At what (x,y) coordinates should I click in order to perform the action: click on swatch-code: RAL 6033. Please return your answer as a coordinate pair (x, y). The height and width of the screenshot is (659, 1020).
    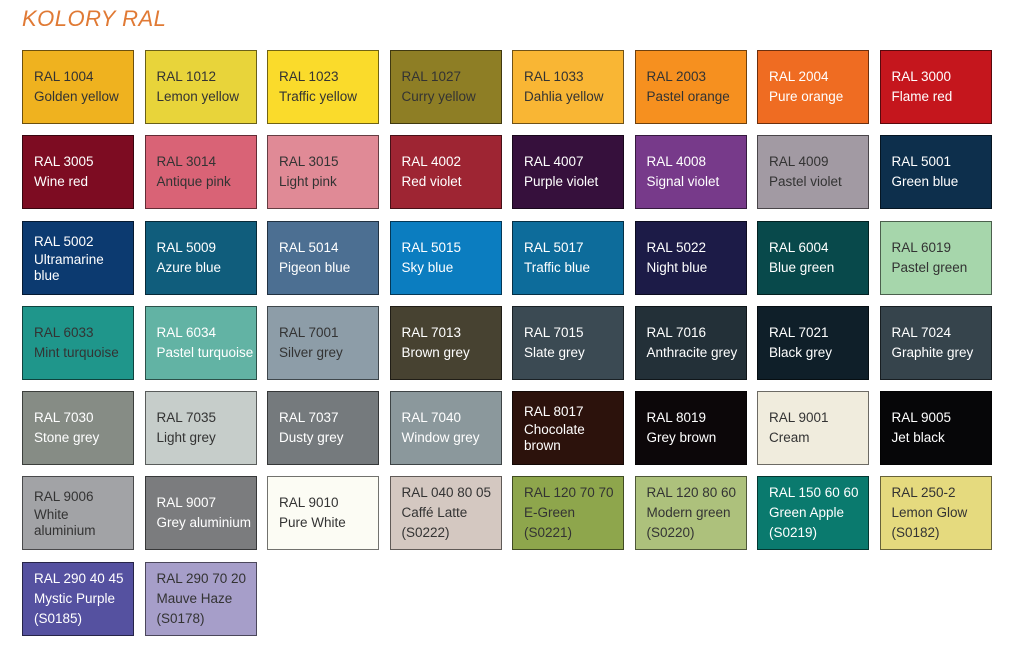
    Looking at the image, I should click on (64, 332).